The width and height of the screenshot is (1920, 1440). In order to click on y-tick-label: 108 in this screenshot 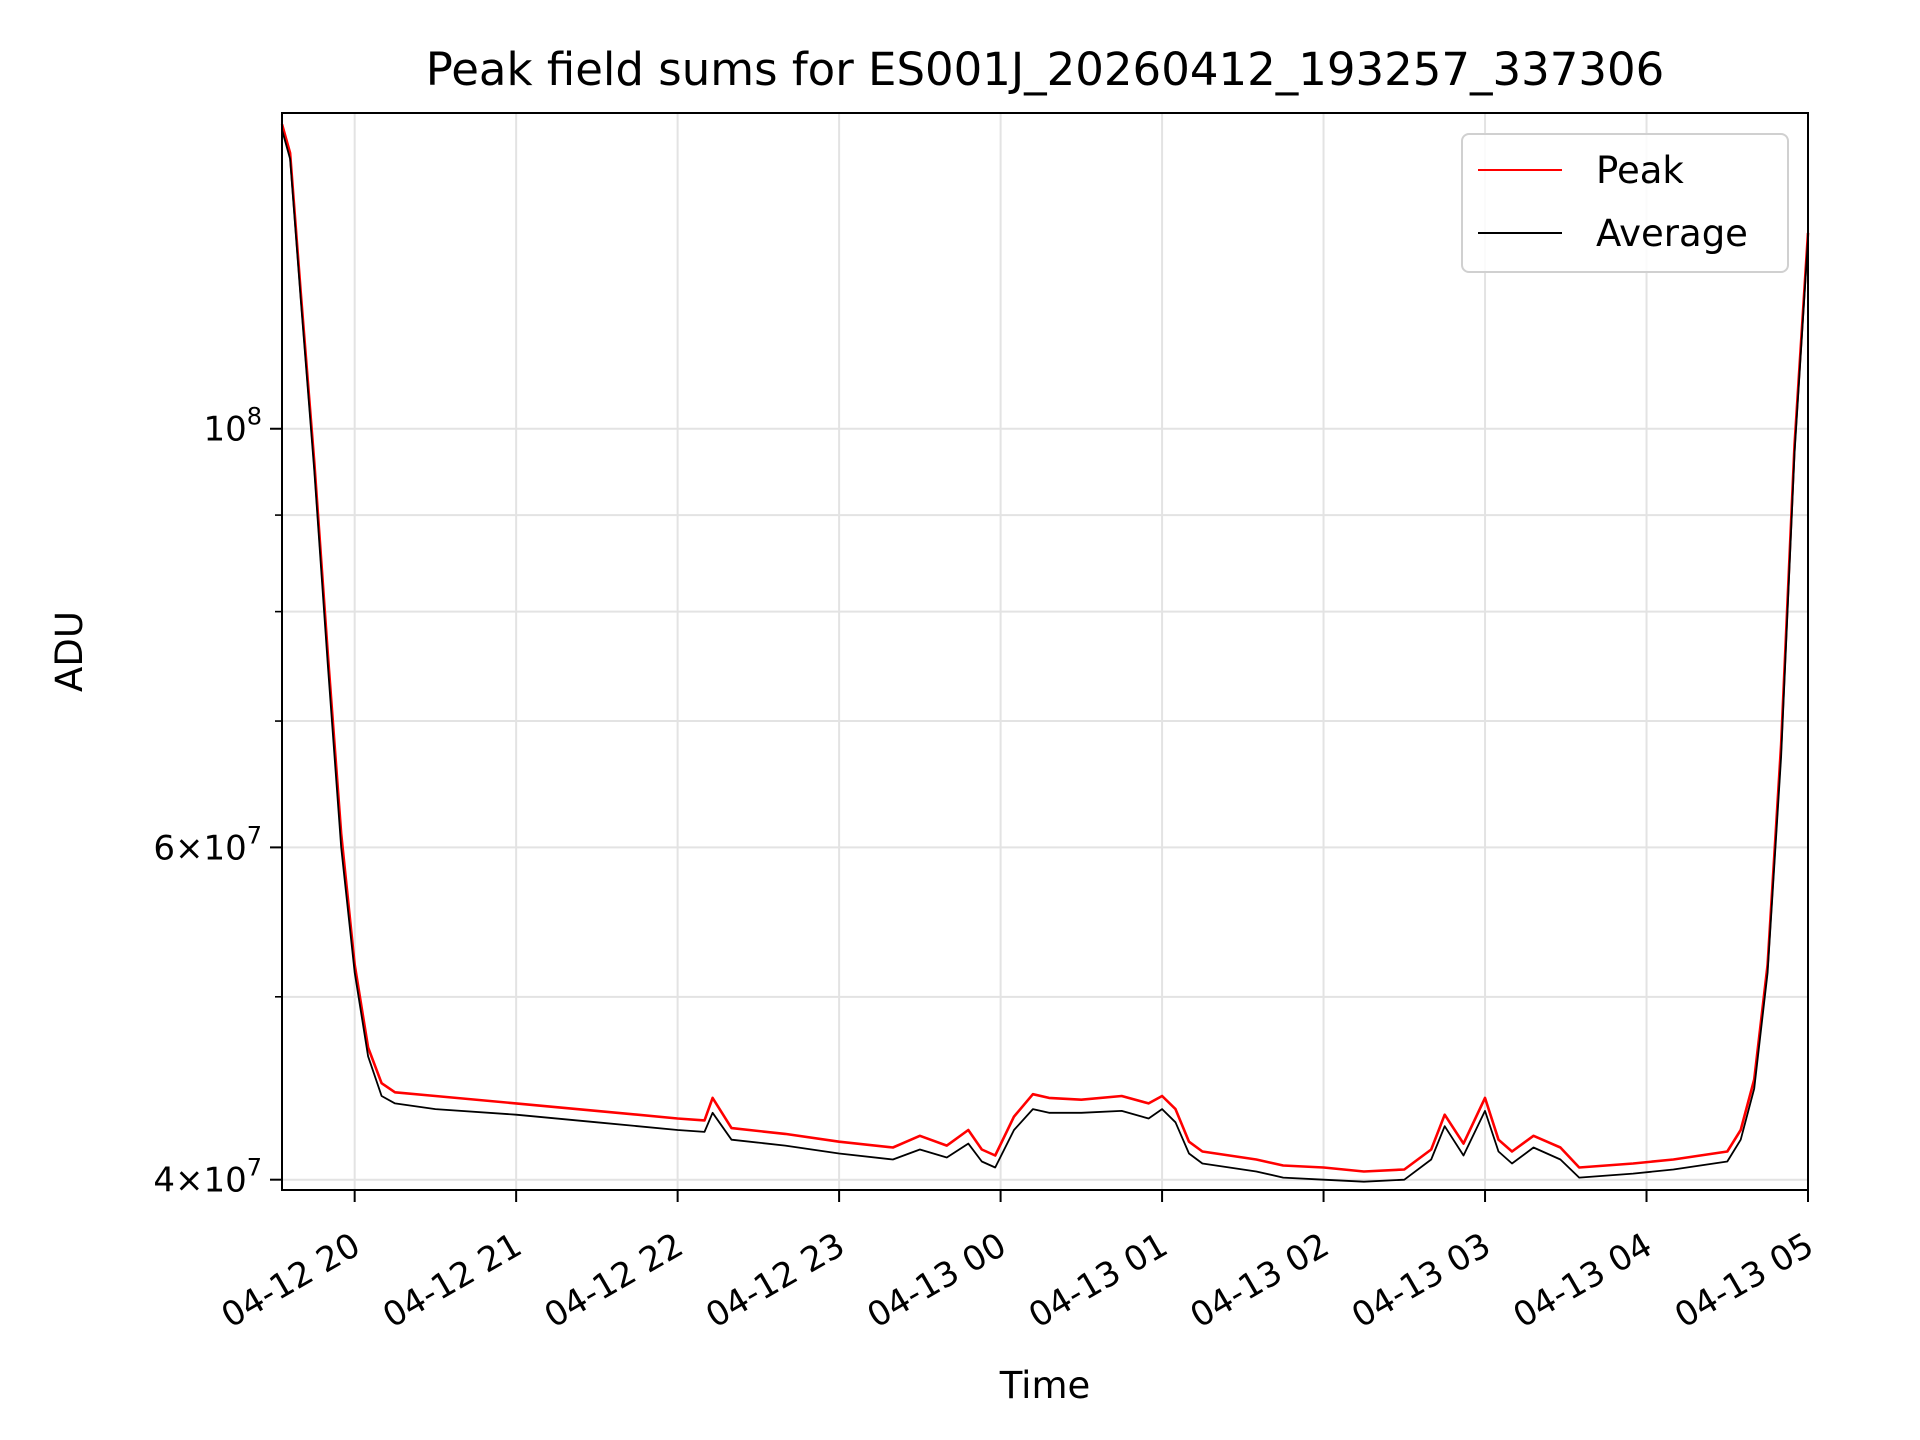, I will do `click(232, 426)`.